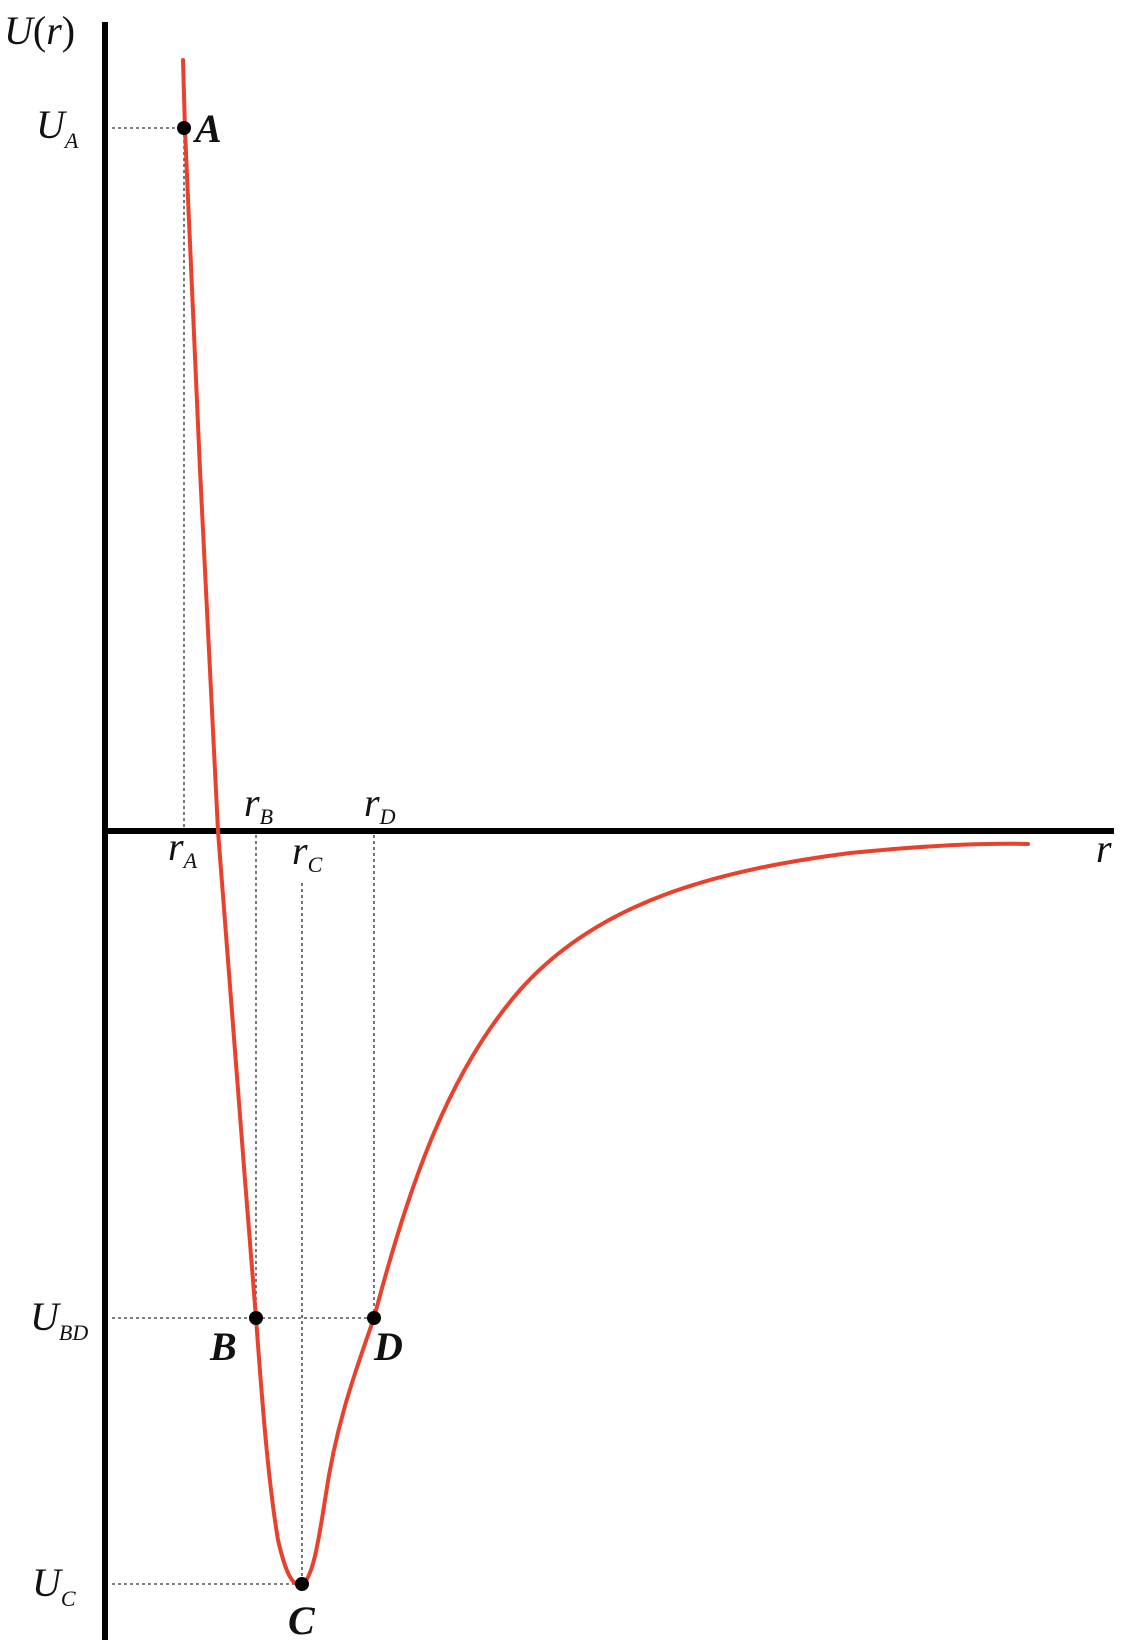 The height and width of the screenshot is (1650, 1128). What do you see at coordinates (183, 848) in the screenshot?
I see `label-ra: rA` at bounding box center [183, 848].